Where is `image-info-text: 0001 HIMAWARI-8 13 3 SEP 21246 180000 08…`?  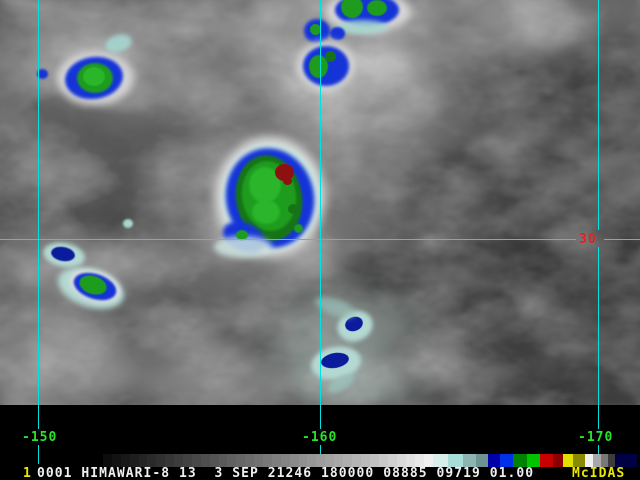
image-info-text: 0001 HIMAWARI-8 13 3 SEP 21246 180000 08… is located at coordinates (286, 473).